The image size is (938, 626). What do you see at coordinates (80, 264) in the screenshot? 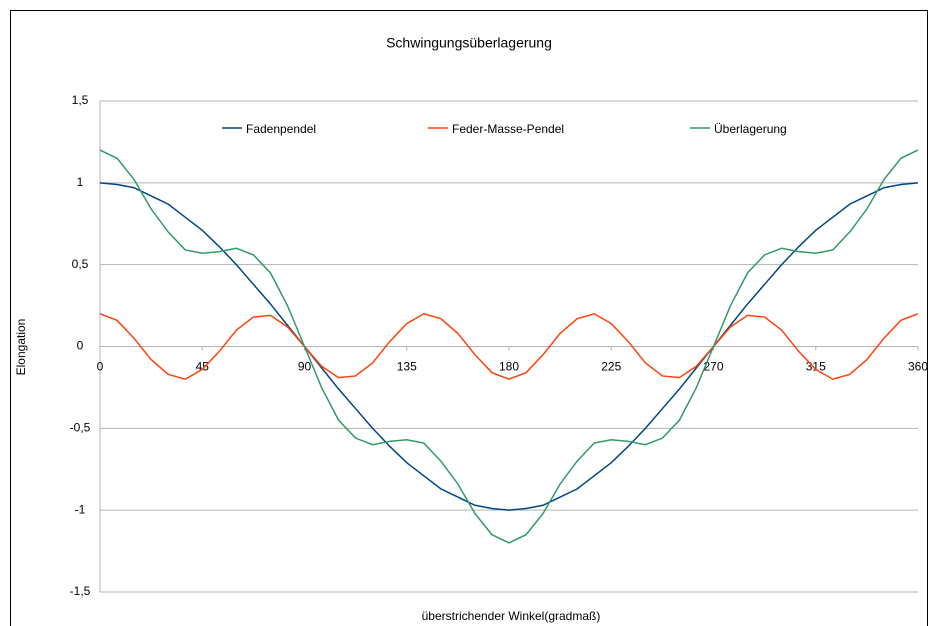
I see `y-tick-label: 0,5` at bounding box center [80, 264].